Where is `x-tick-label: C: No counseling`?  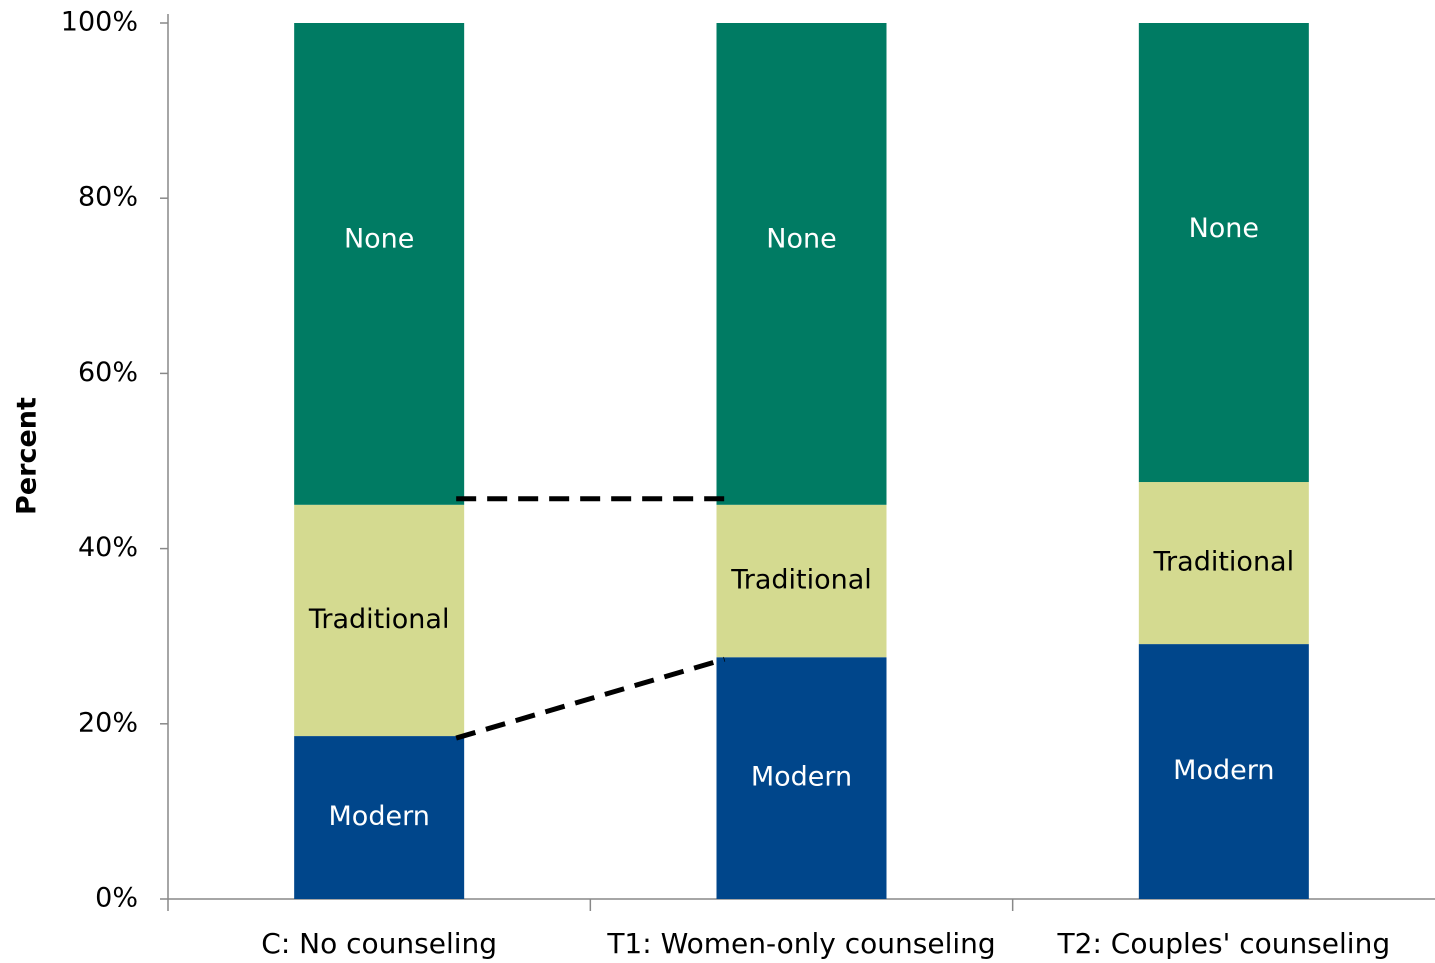
x-tick-label: C: No counseling is located at coordinates (379, 943).